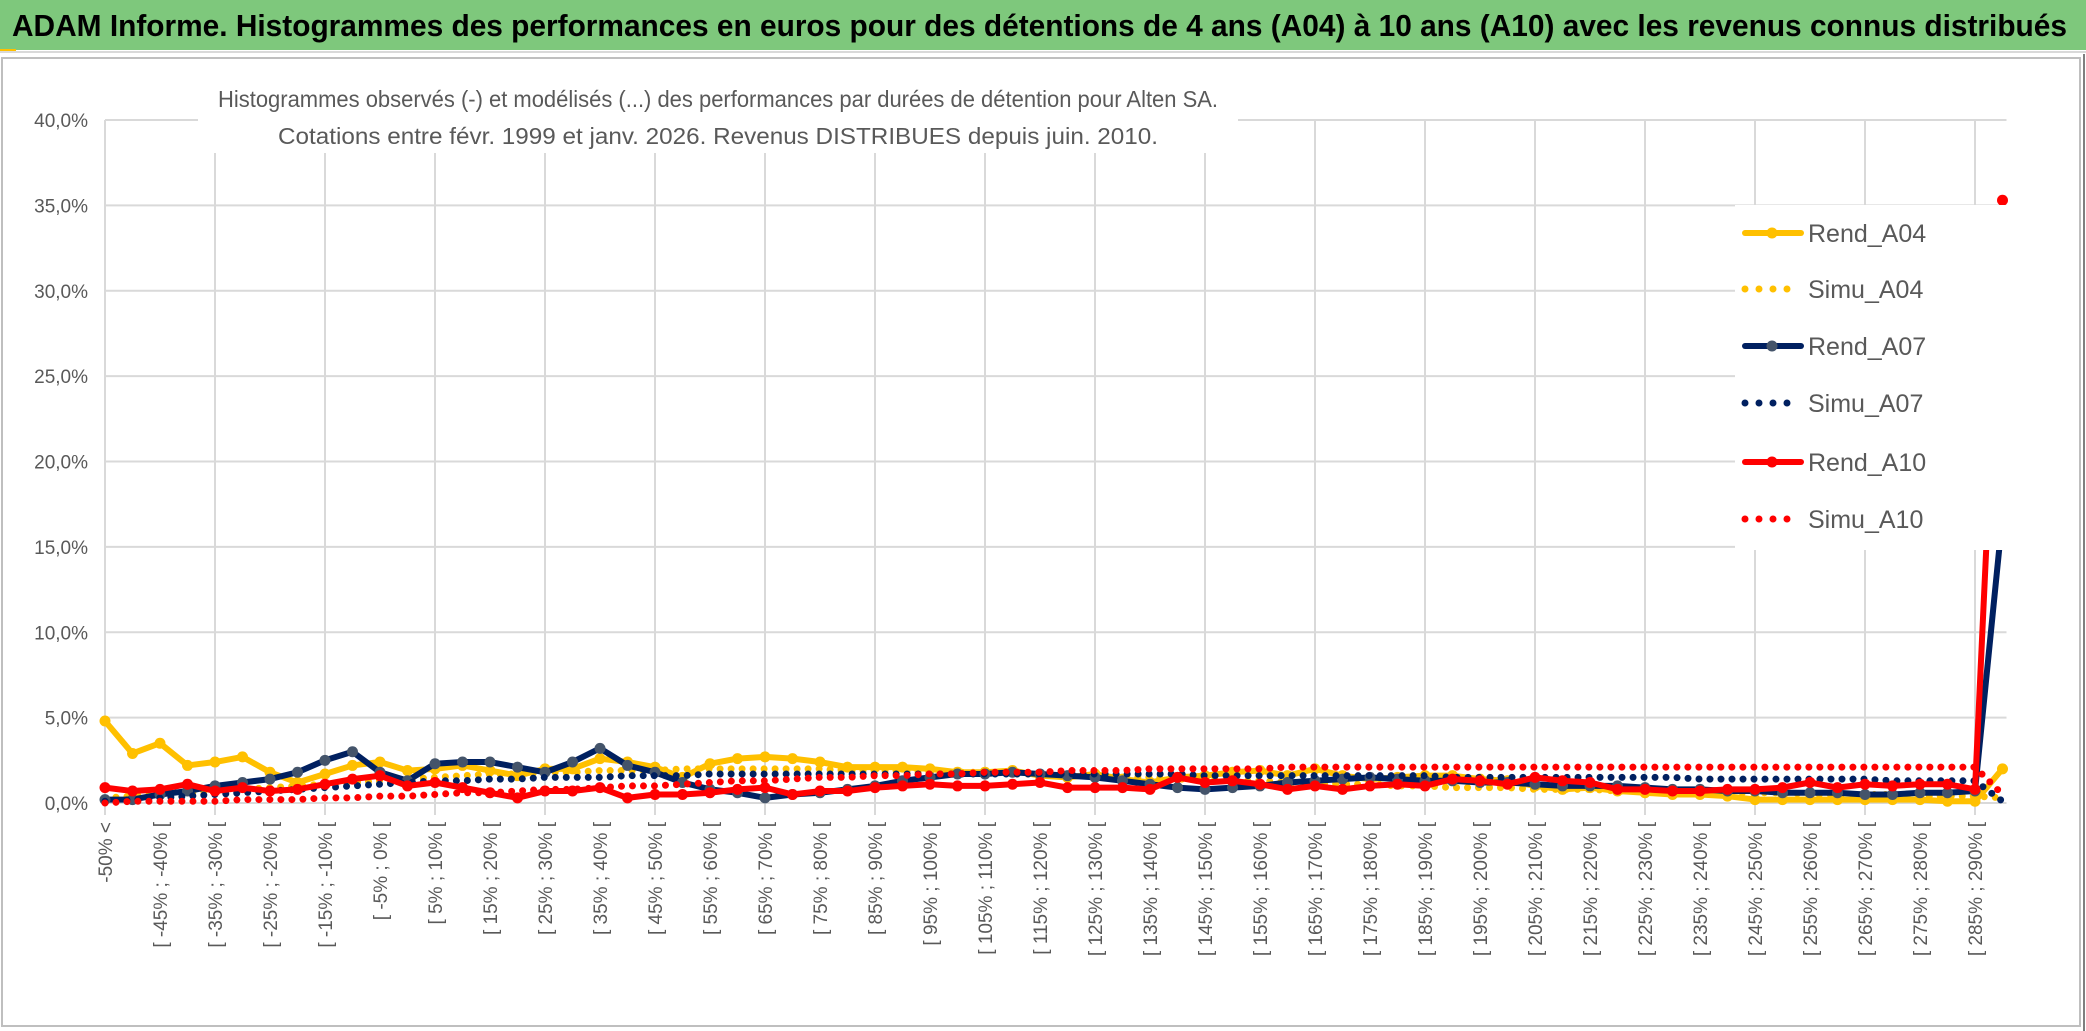 This screenshot has width=2086, height=1031. I want to click on x-tick-label: [ -15% ; -10% [, so click(326, 884).